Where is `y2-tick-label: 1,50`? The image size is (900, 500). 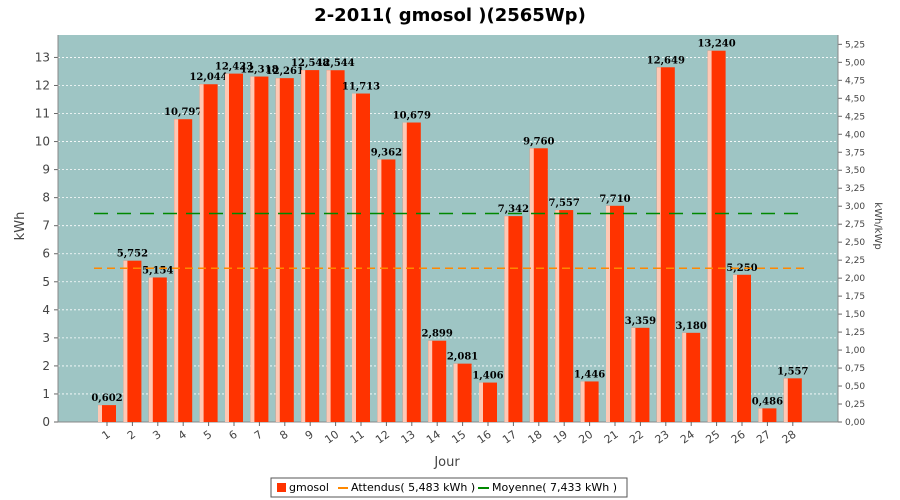
y2-tick-label: 1,50 is located at coordinates (855, 315).